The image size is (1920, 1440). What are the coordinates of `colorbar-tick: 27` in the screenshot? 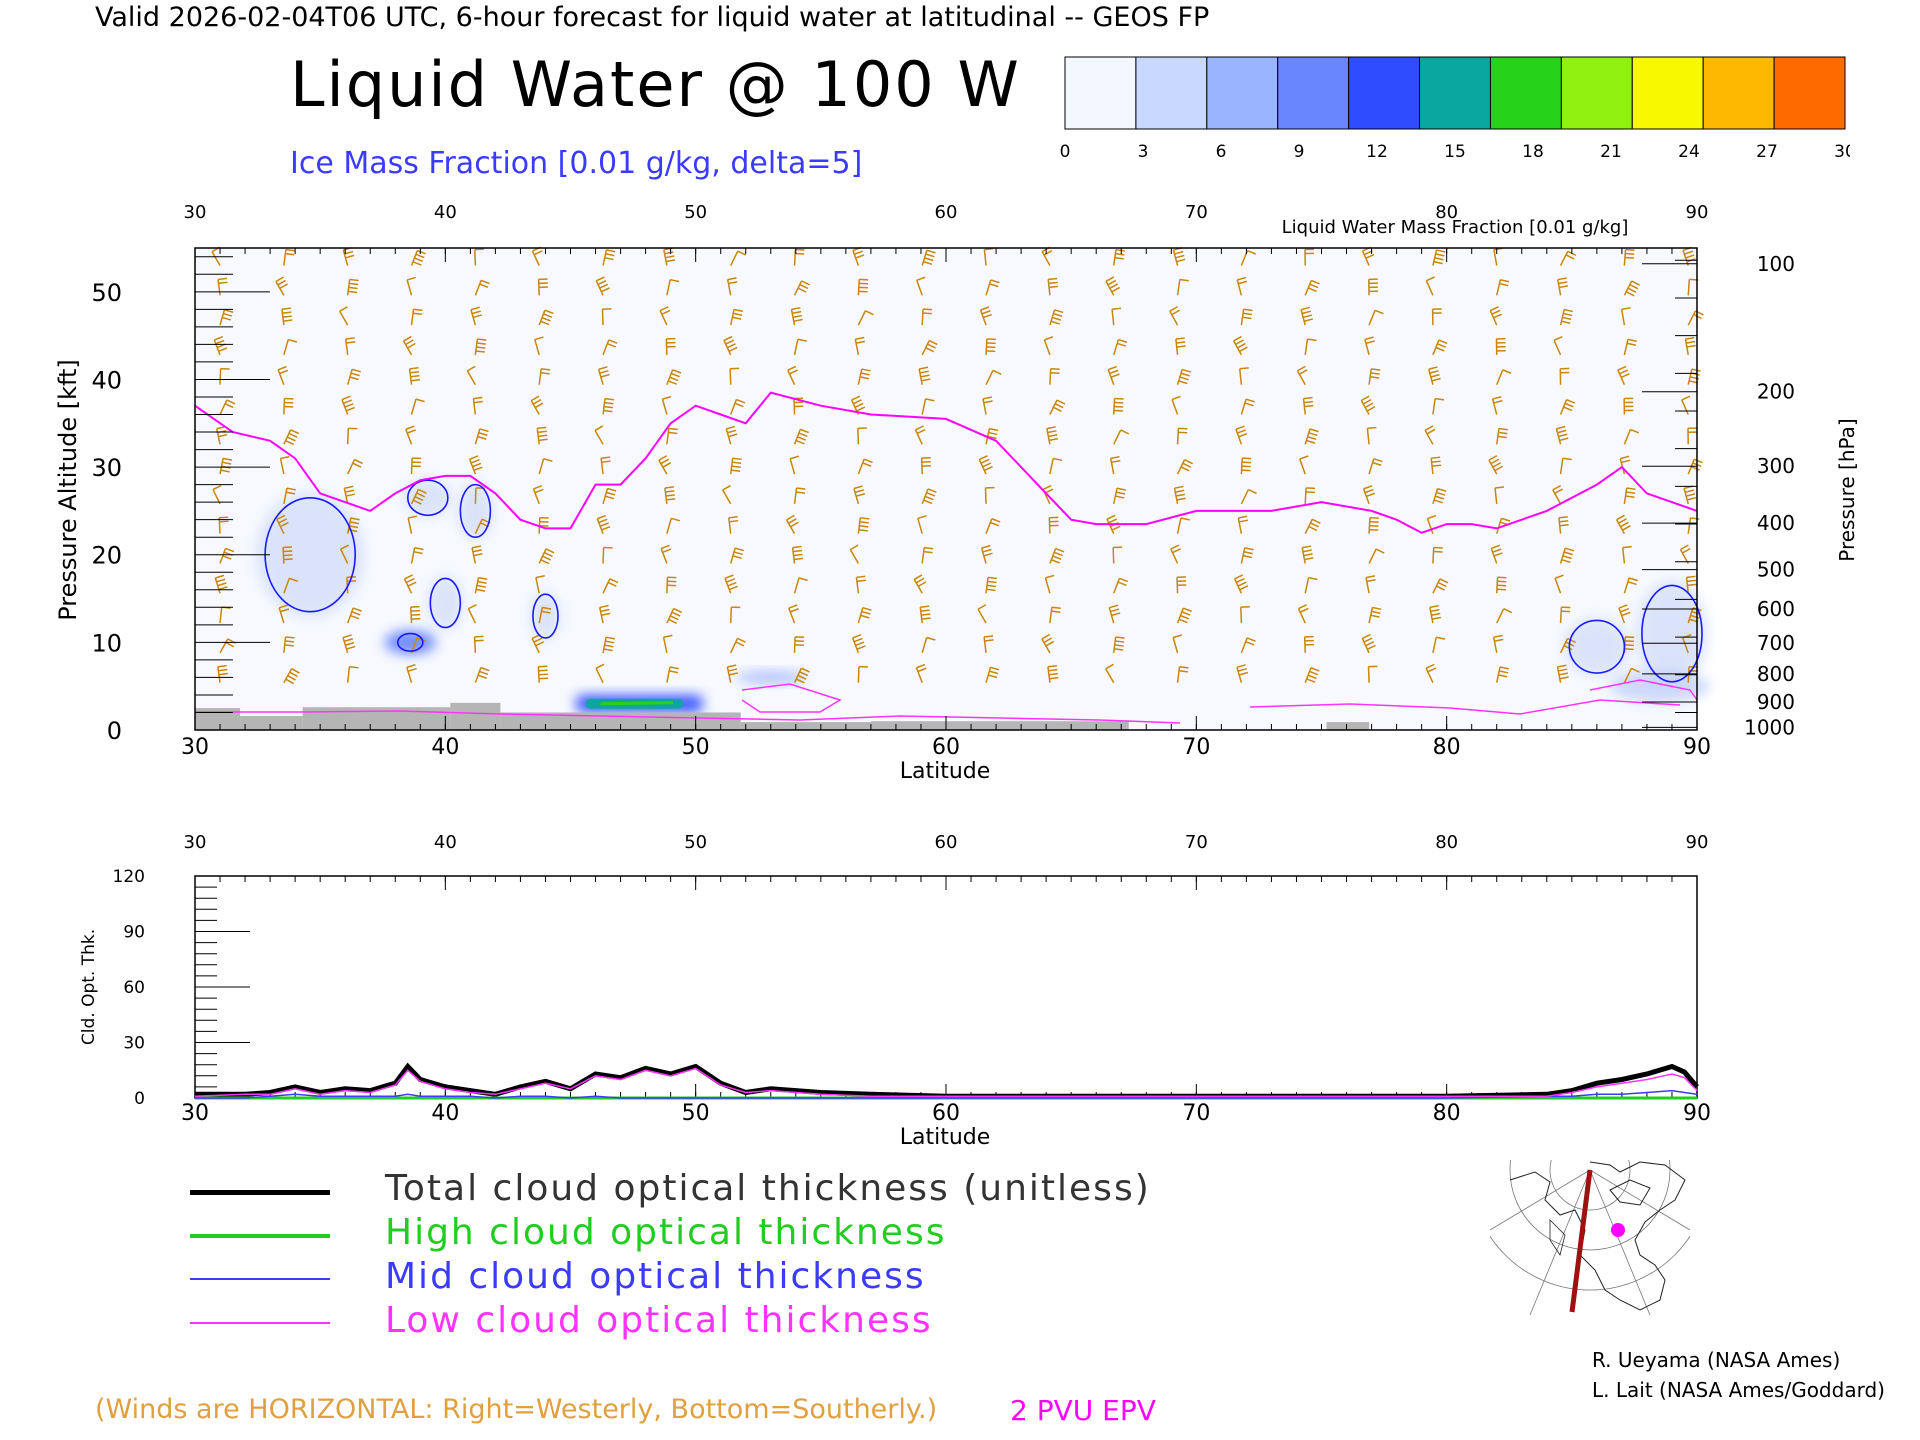 It's located at (1767, 152).